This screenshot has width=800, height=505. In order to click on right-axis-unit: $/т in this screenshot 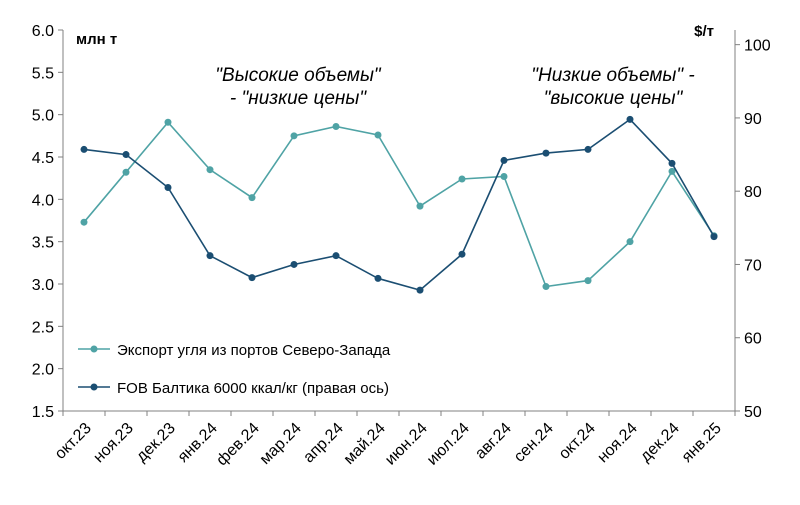, I will do `click(704, 31)`.